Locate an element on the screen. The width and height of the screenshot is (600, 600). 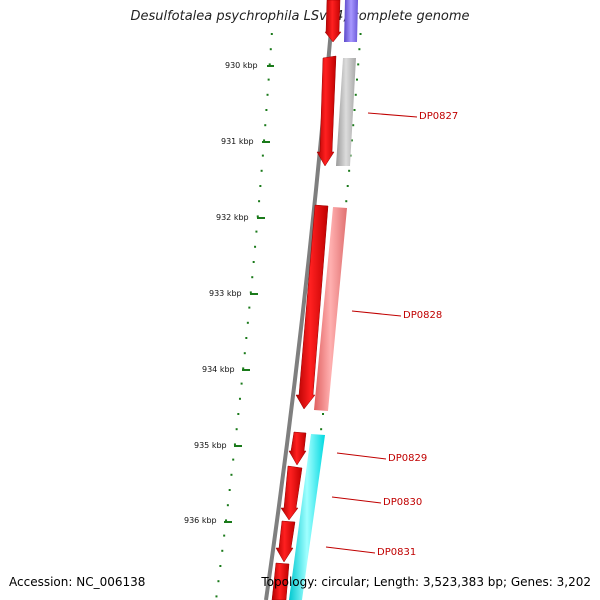
scale-major-ticks is located at coordinates (249, 294).